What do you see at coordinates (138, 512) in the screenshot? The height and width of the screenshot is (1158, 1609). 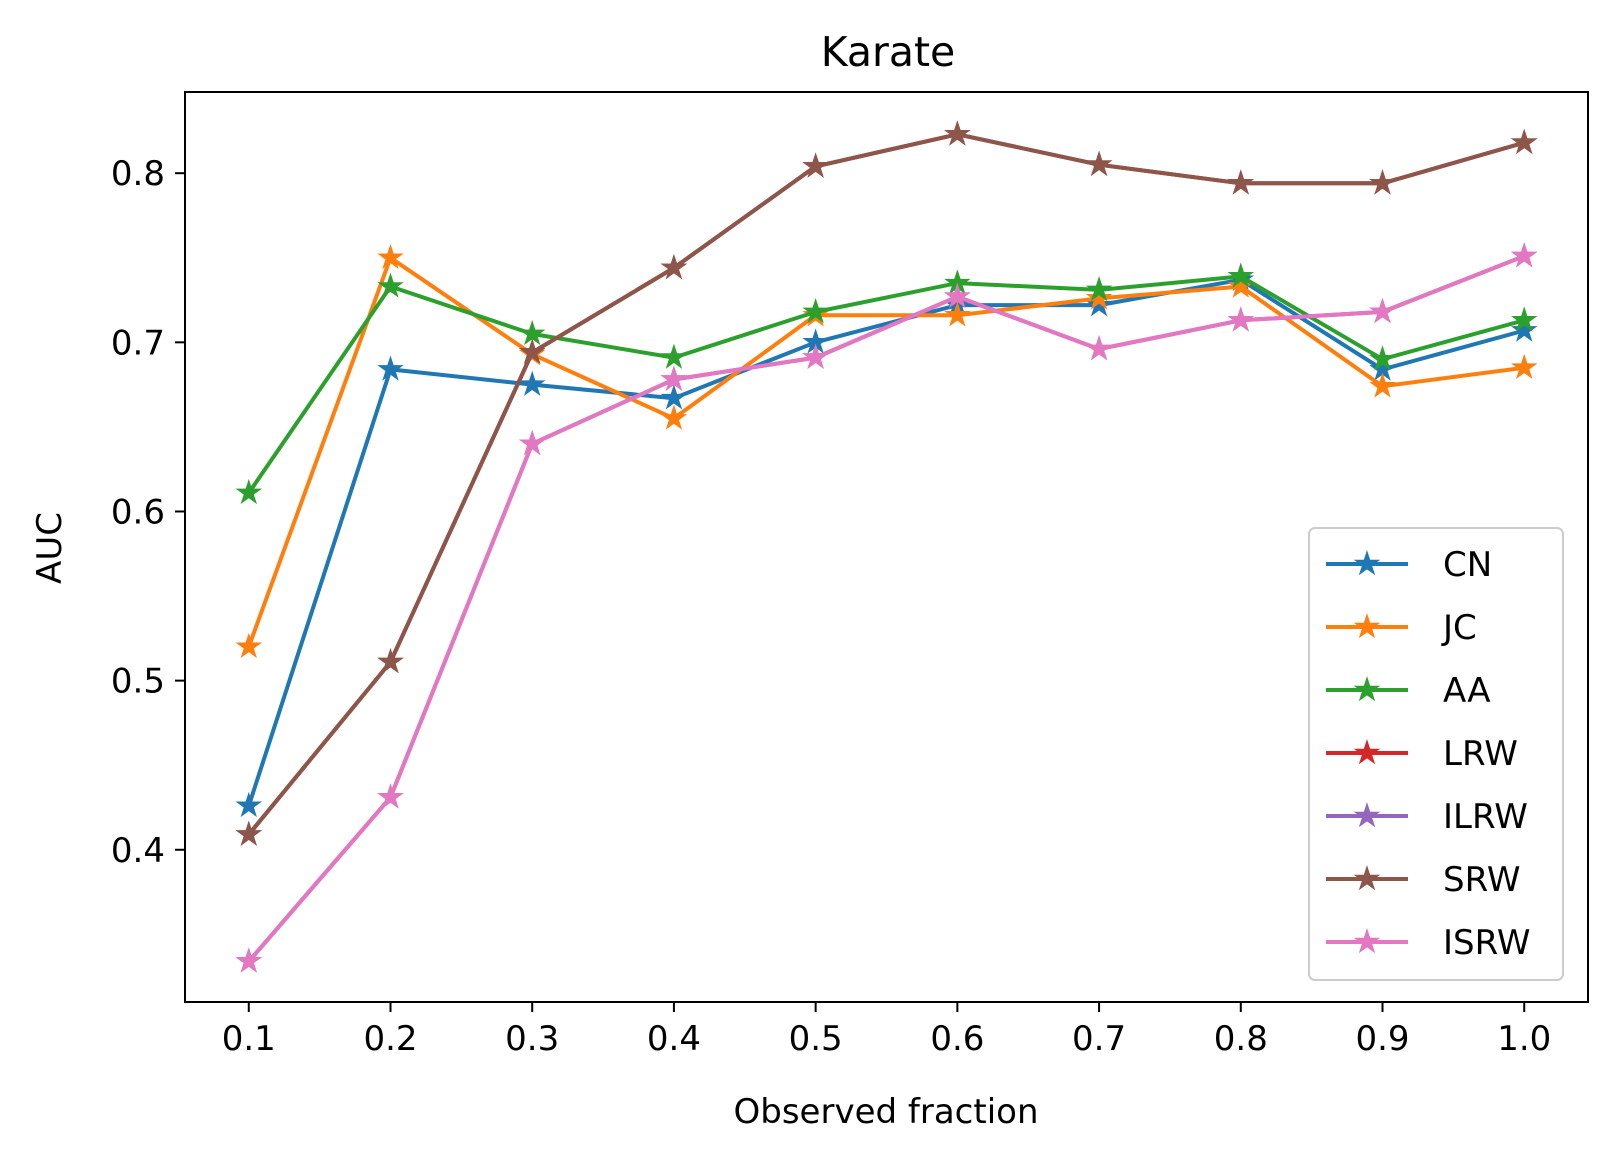 I see `y-tick-label: 0.6` at bounding box center [138, 512].